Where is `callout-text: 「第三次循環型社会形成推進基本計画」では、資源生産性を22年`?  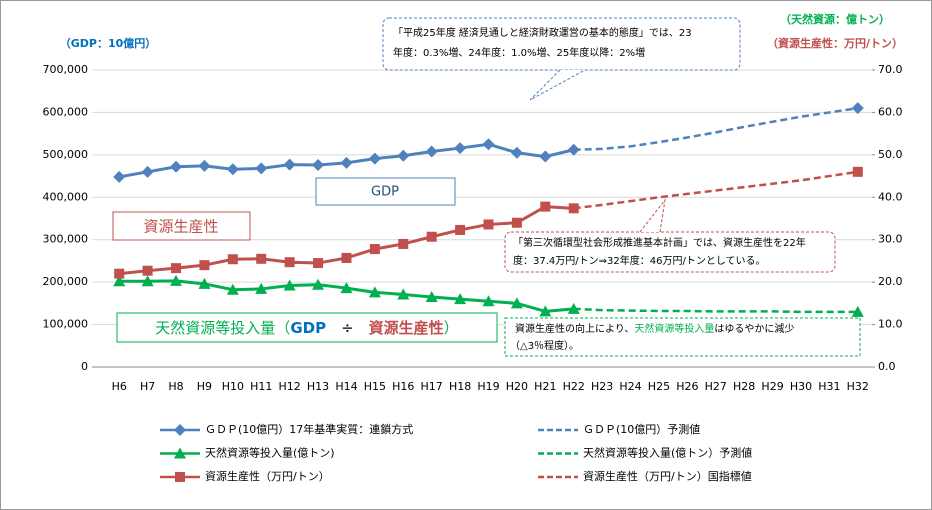
callout-text: 「第三次循環型社会形成推進基本計画」では、資源生産性を22年 is located at coordinates (659, 242).